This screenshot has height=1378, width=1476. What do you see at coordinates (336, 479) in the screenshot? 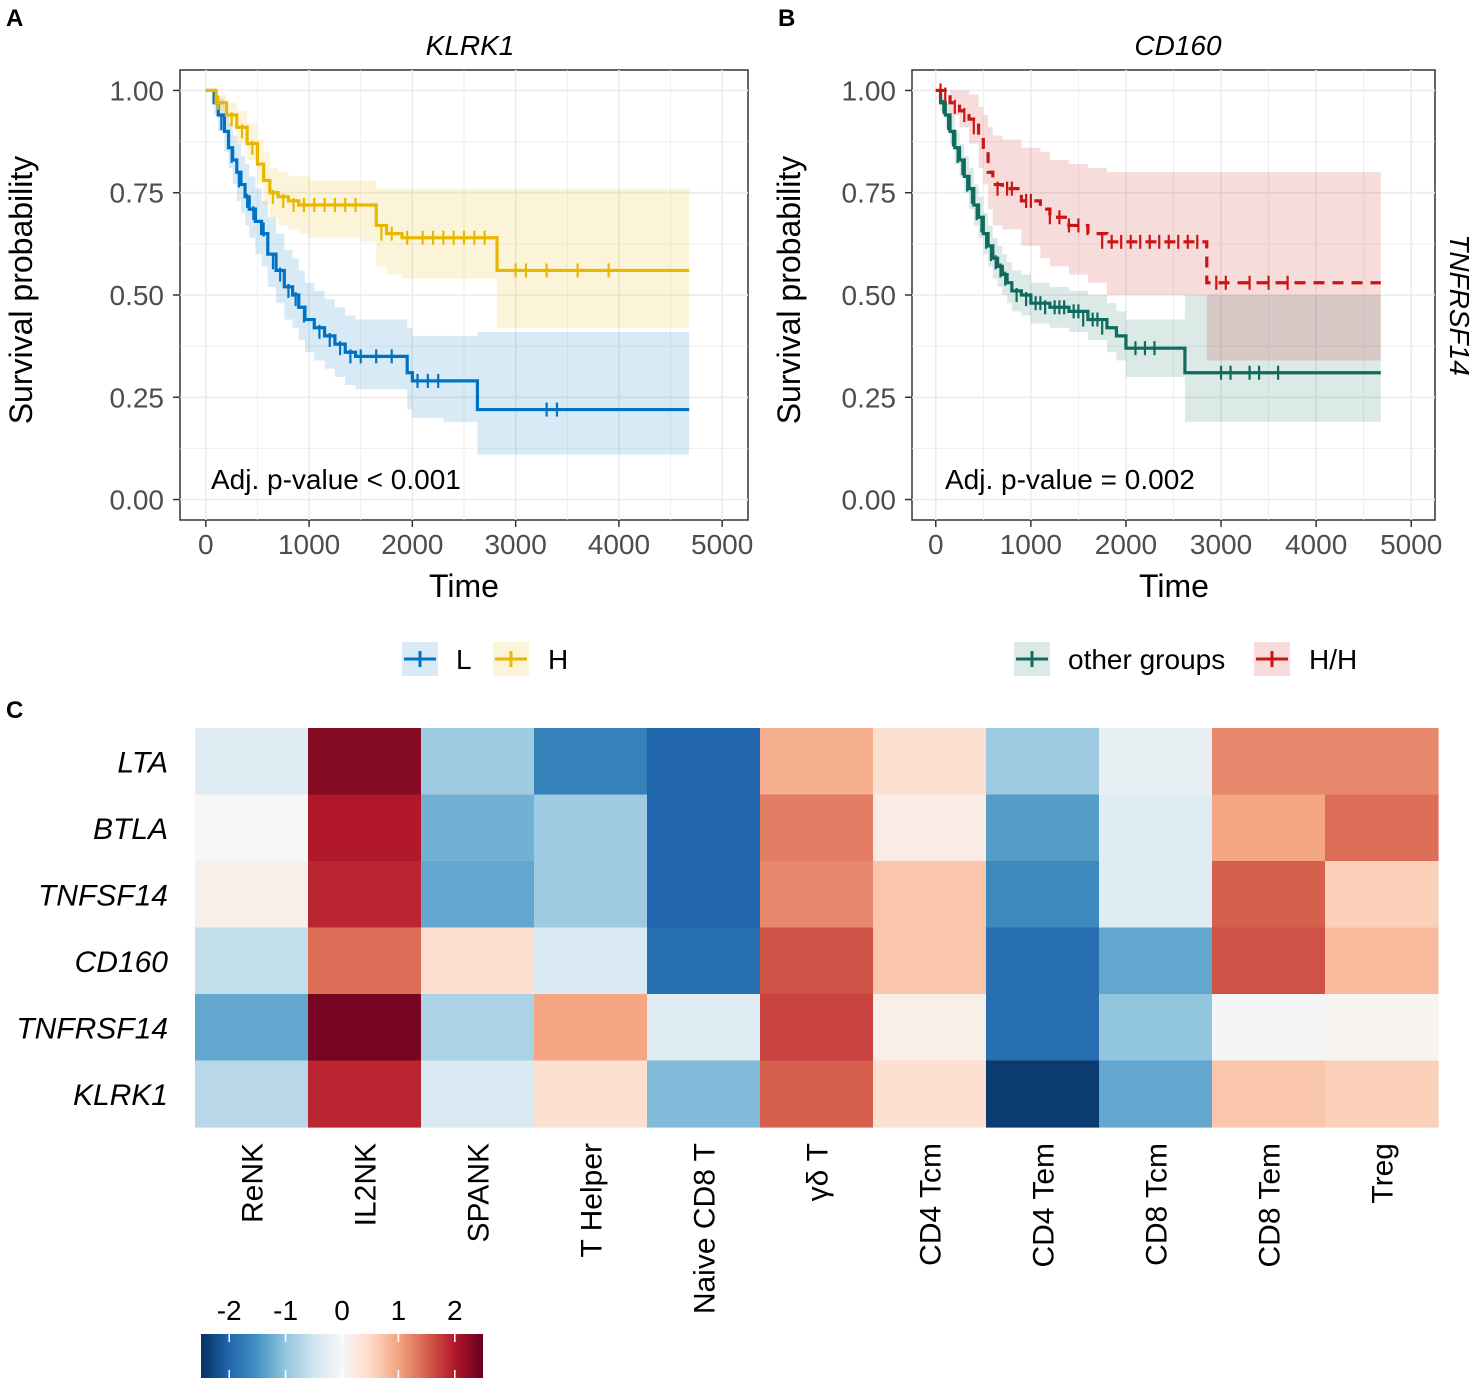
I see `p-value-annotation: Adj. p-value < 0.001` at bounding box center [336, 479].